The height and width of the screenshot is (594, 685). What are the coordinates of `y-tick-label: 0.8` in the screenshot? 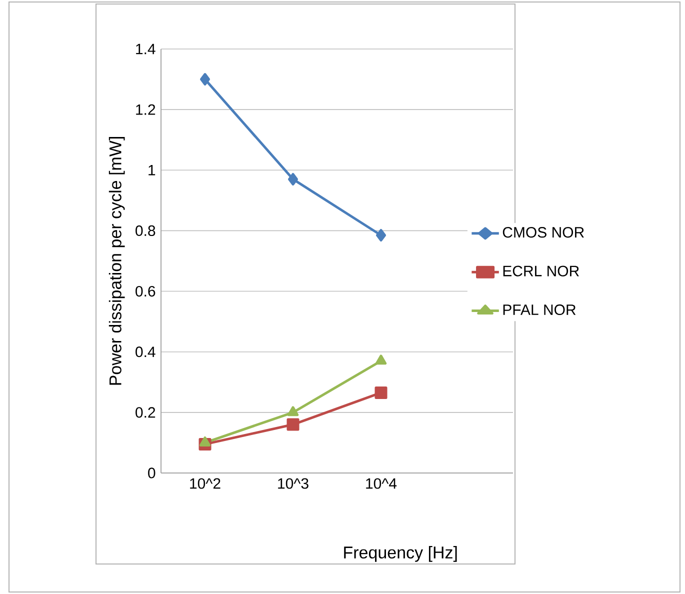 It's located at (146, 230).